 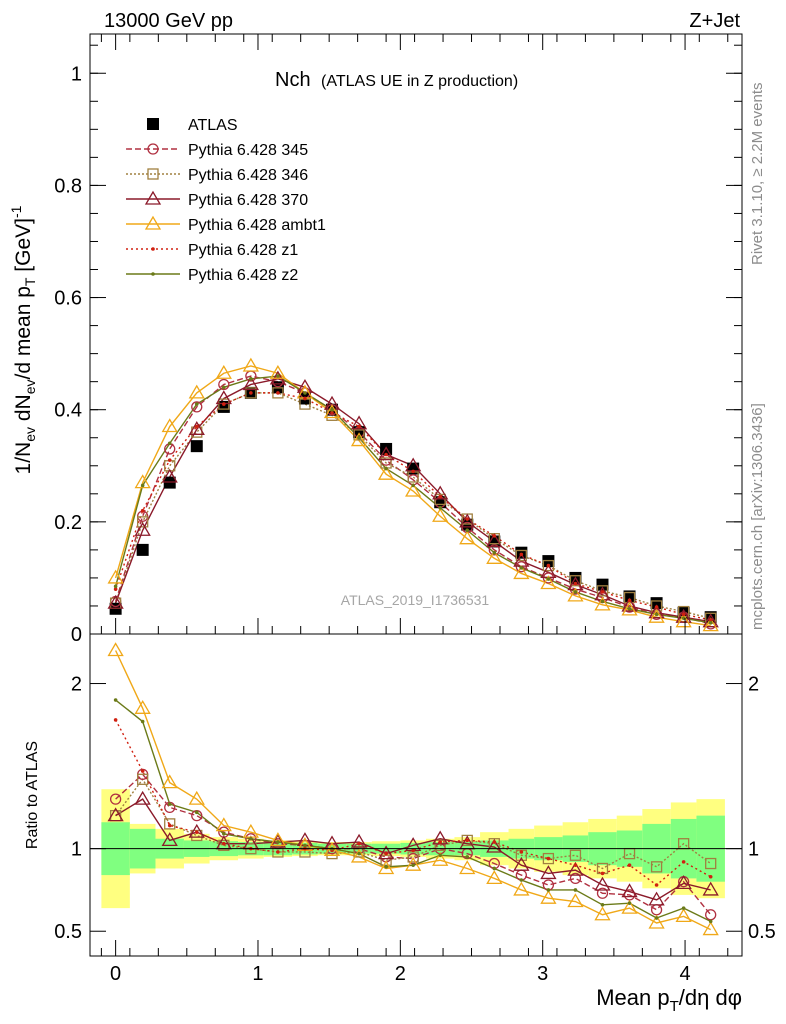 I want to click on main-ytick-label: 0, so click(x=76, y=635).